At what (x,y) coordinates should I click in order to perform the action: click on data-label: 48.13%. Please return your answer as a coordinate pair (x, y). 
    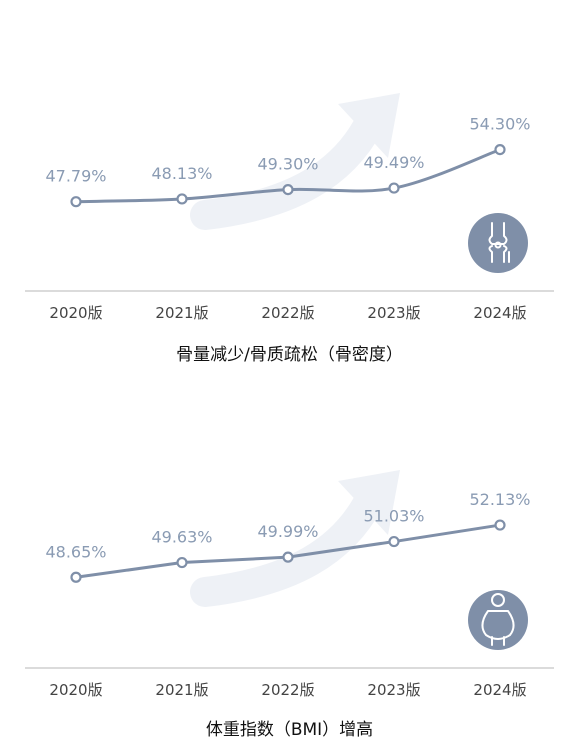
    Looking at the image, I should click on (181, 173).